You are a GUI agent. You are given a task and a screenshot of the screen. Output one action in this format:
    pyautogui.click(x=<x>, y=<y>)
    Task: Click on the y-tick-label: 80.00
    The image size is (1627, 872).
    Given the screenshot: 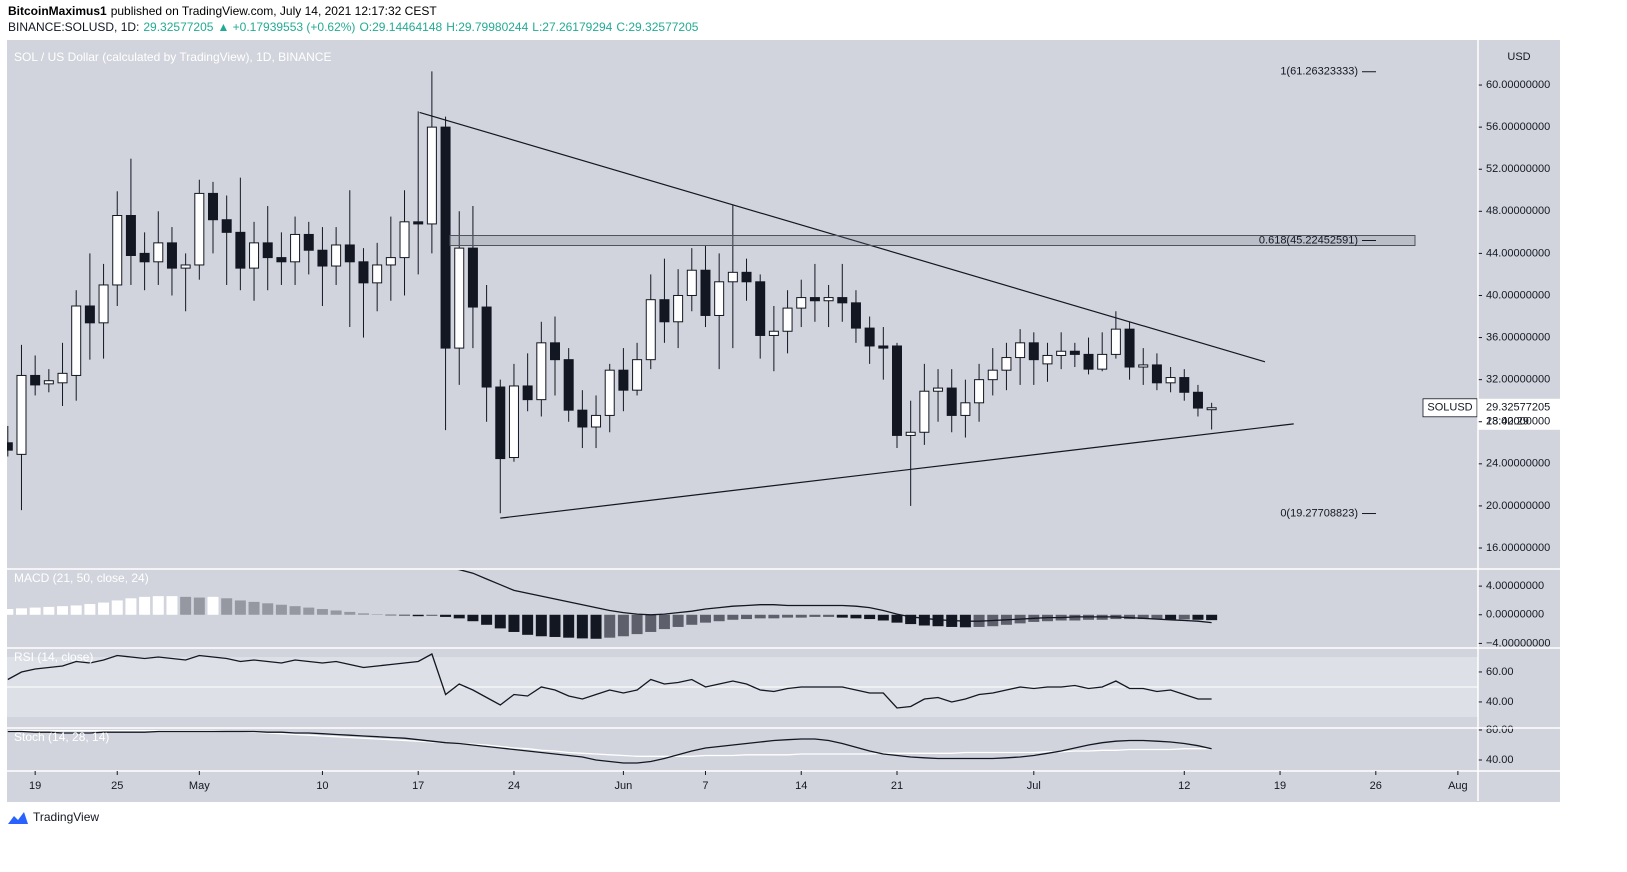 What is the action you would take?
    pyautogui.click(x=1500, y=730)
    